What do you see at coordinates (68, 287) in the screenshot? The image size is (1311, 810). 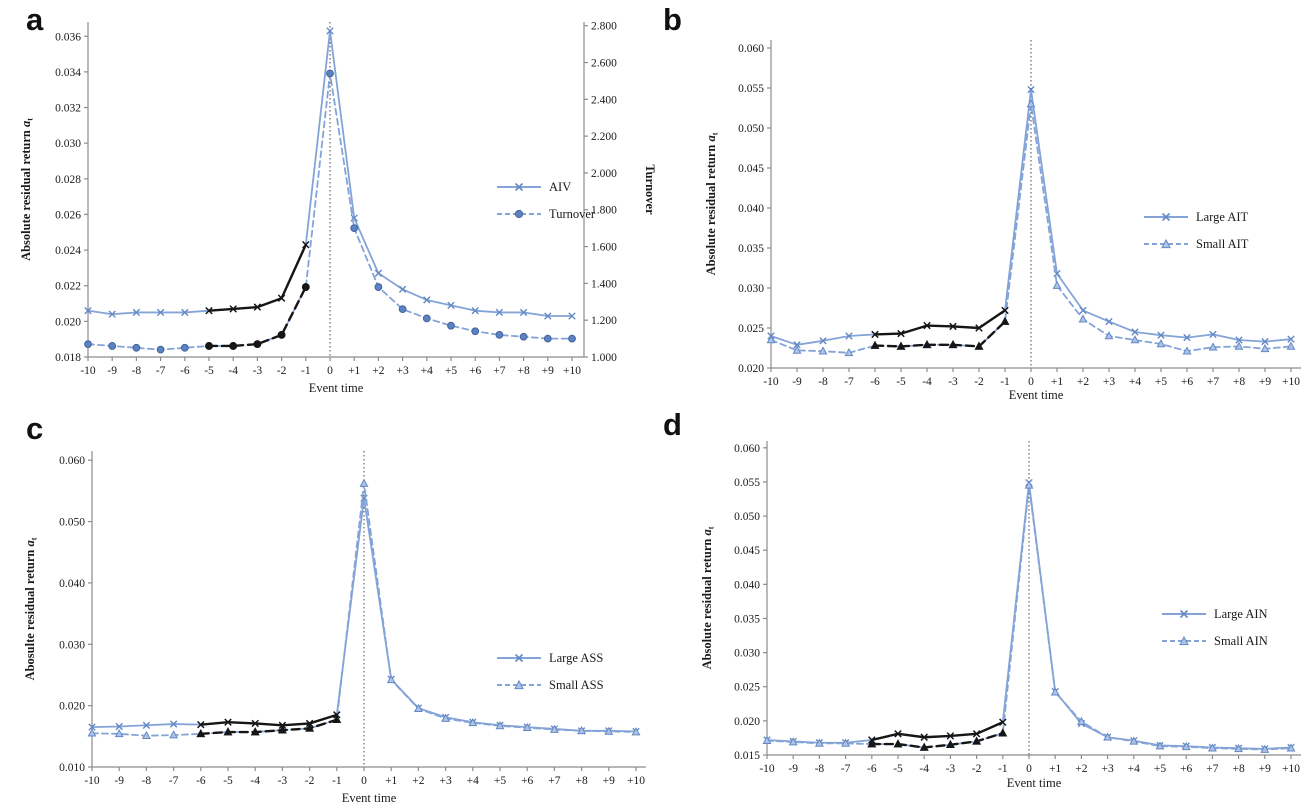 I see `y-tick-label: 0.022` at bounding box center [68, 287].